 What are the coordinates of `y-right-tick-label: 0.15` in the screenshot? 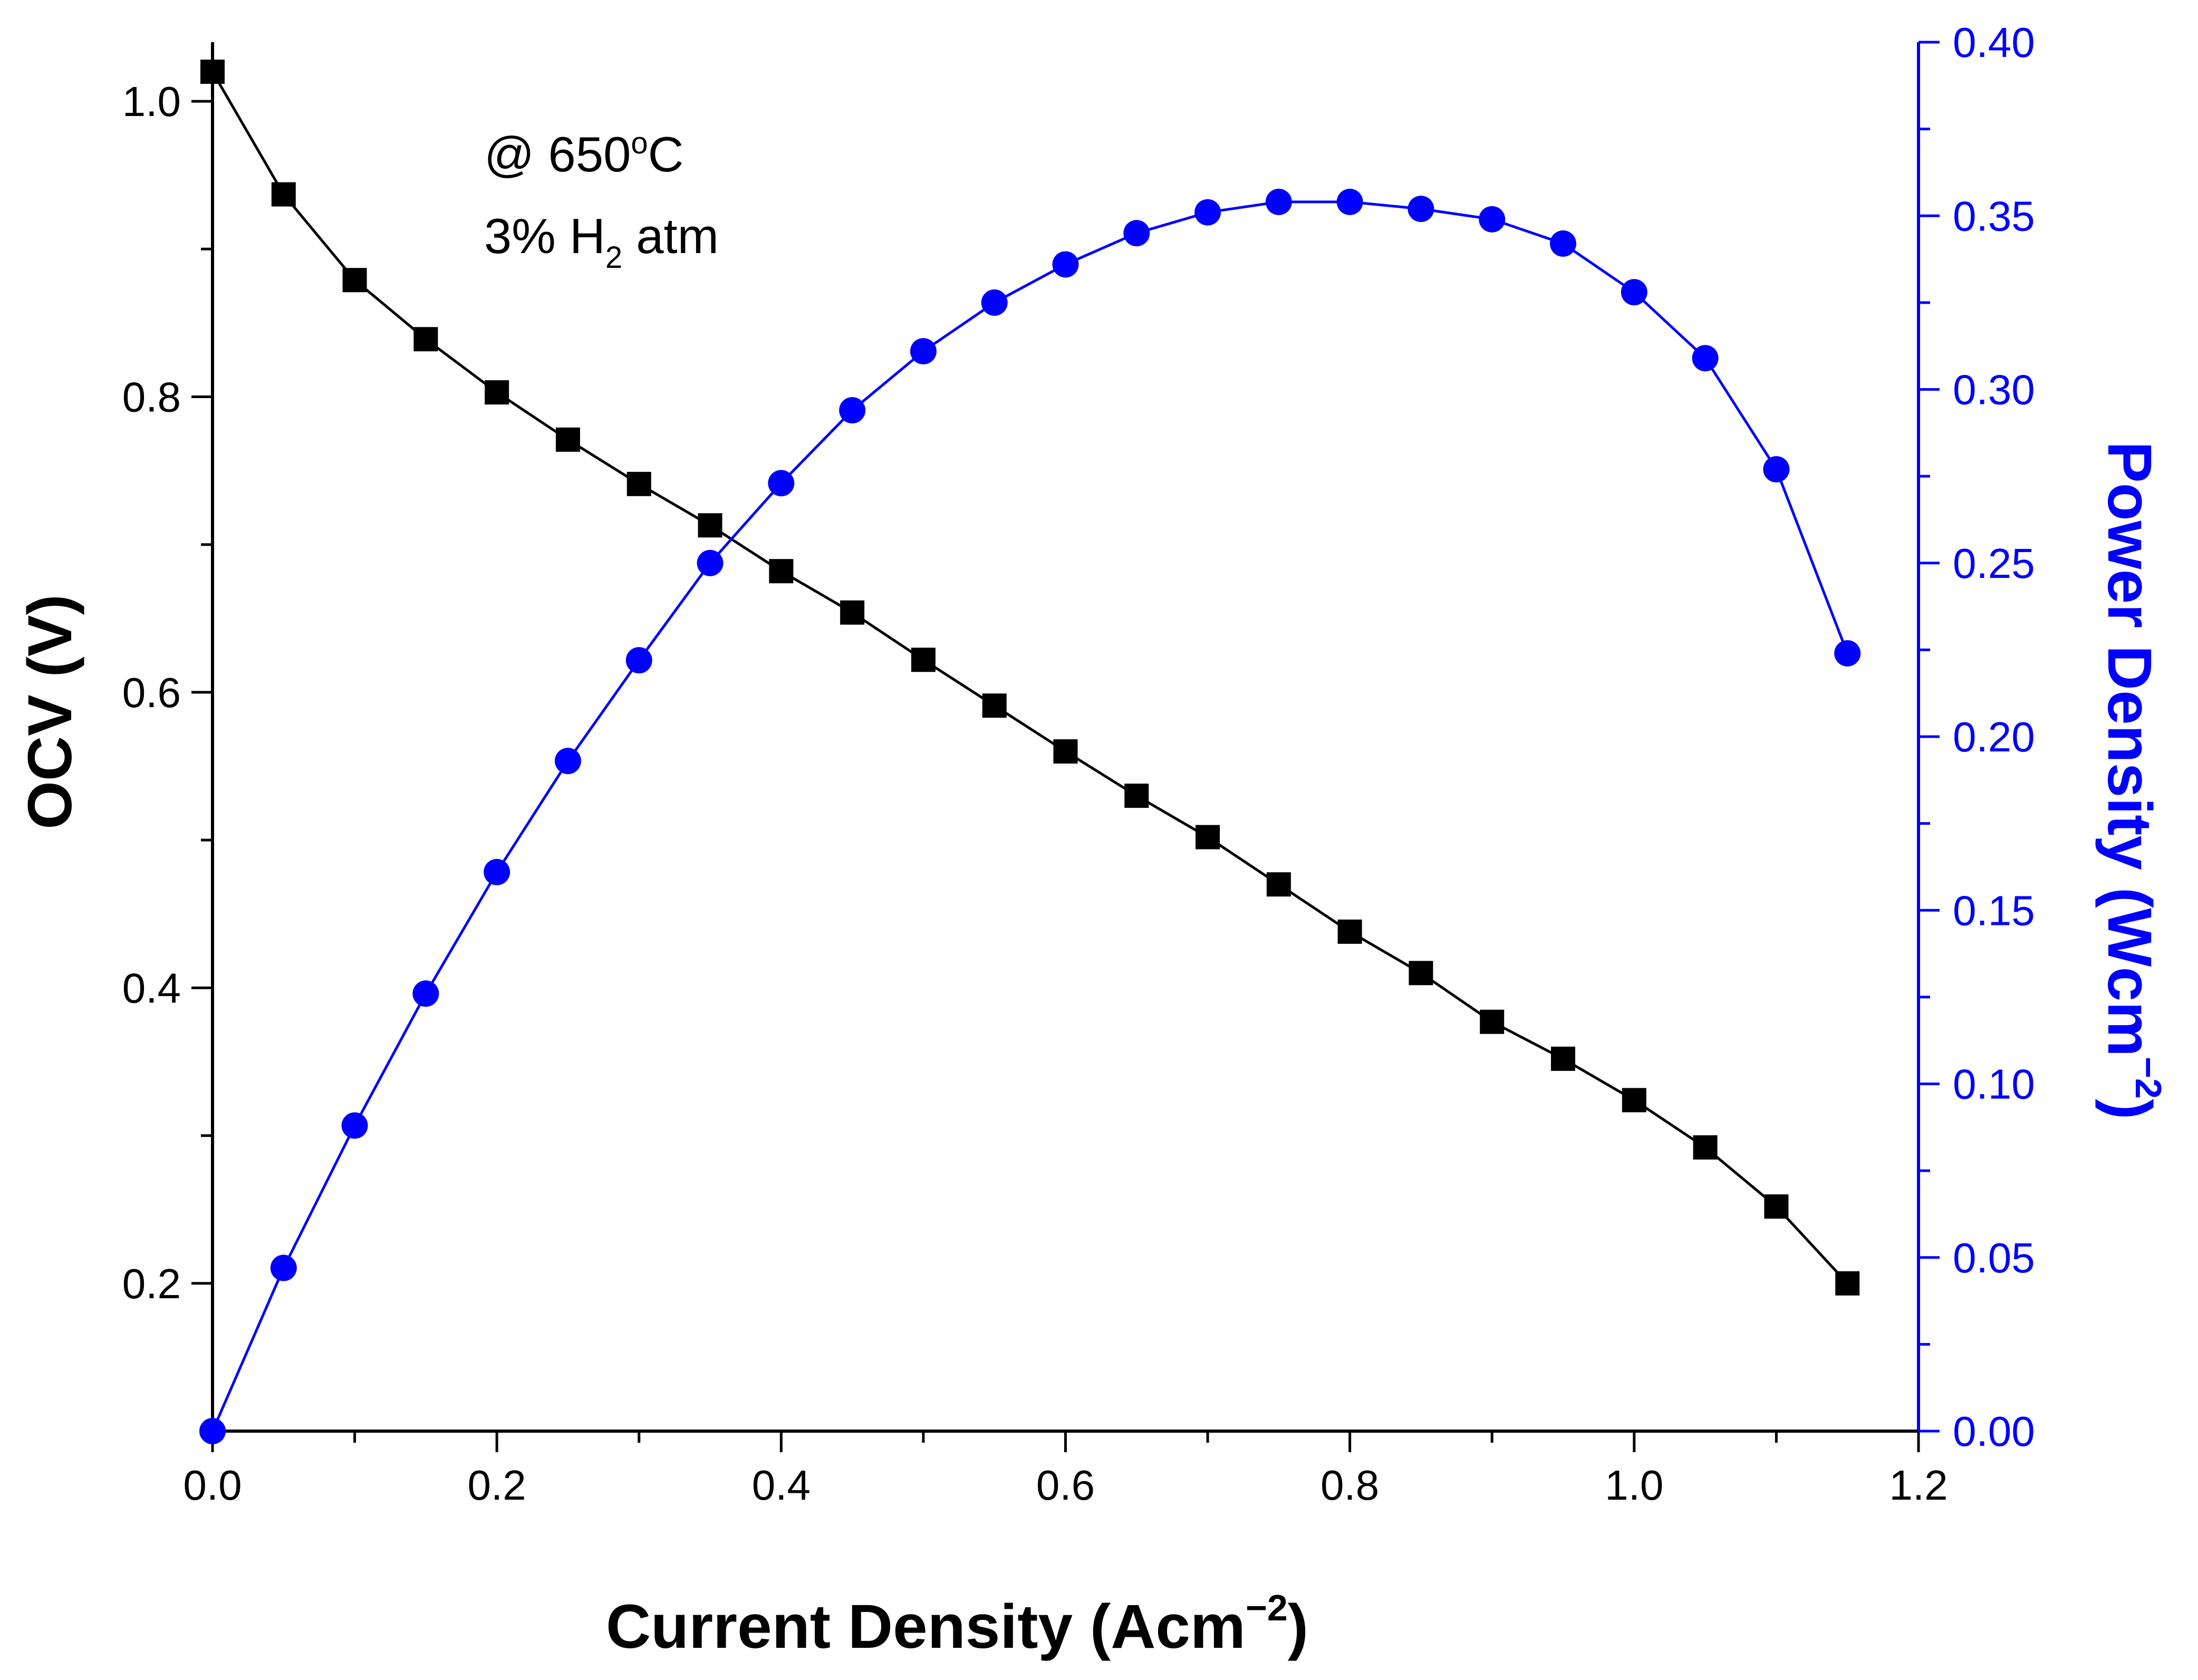 It's located at (1994, 910).